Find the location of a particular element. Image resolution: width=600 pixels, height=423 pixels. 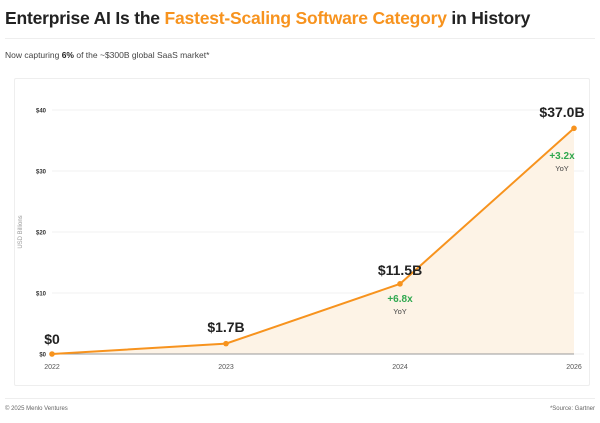

source-note: *Source: Gartner is located at coordinates (572, 409).